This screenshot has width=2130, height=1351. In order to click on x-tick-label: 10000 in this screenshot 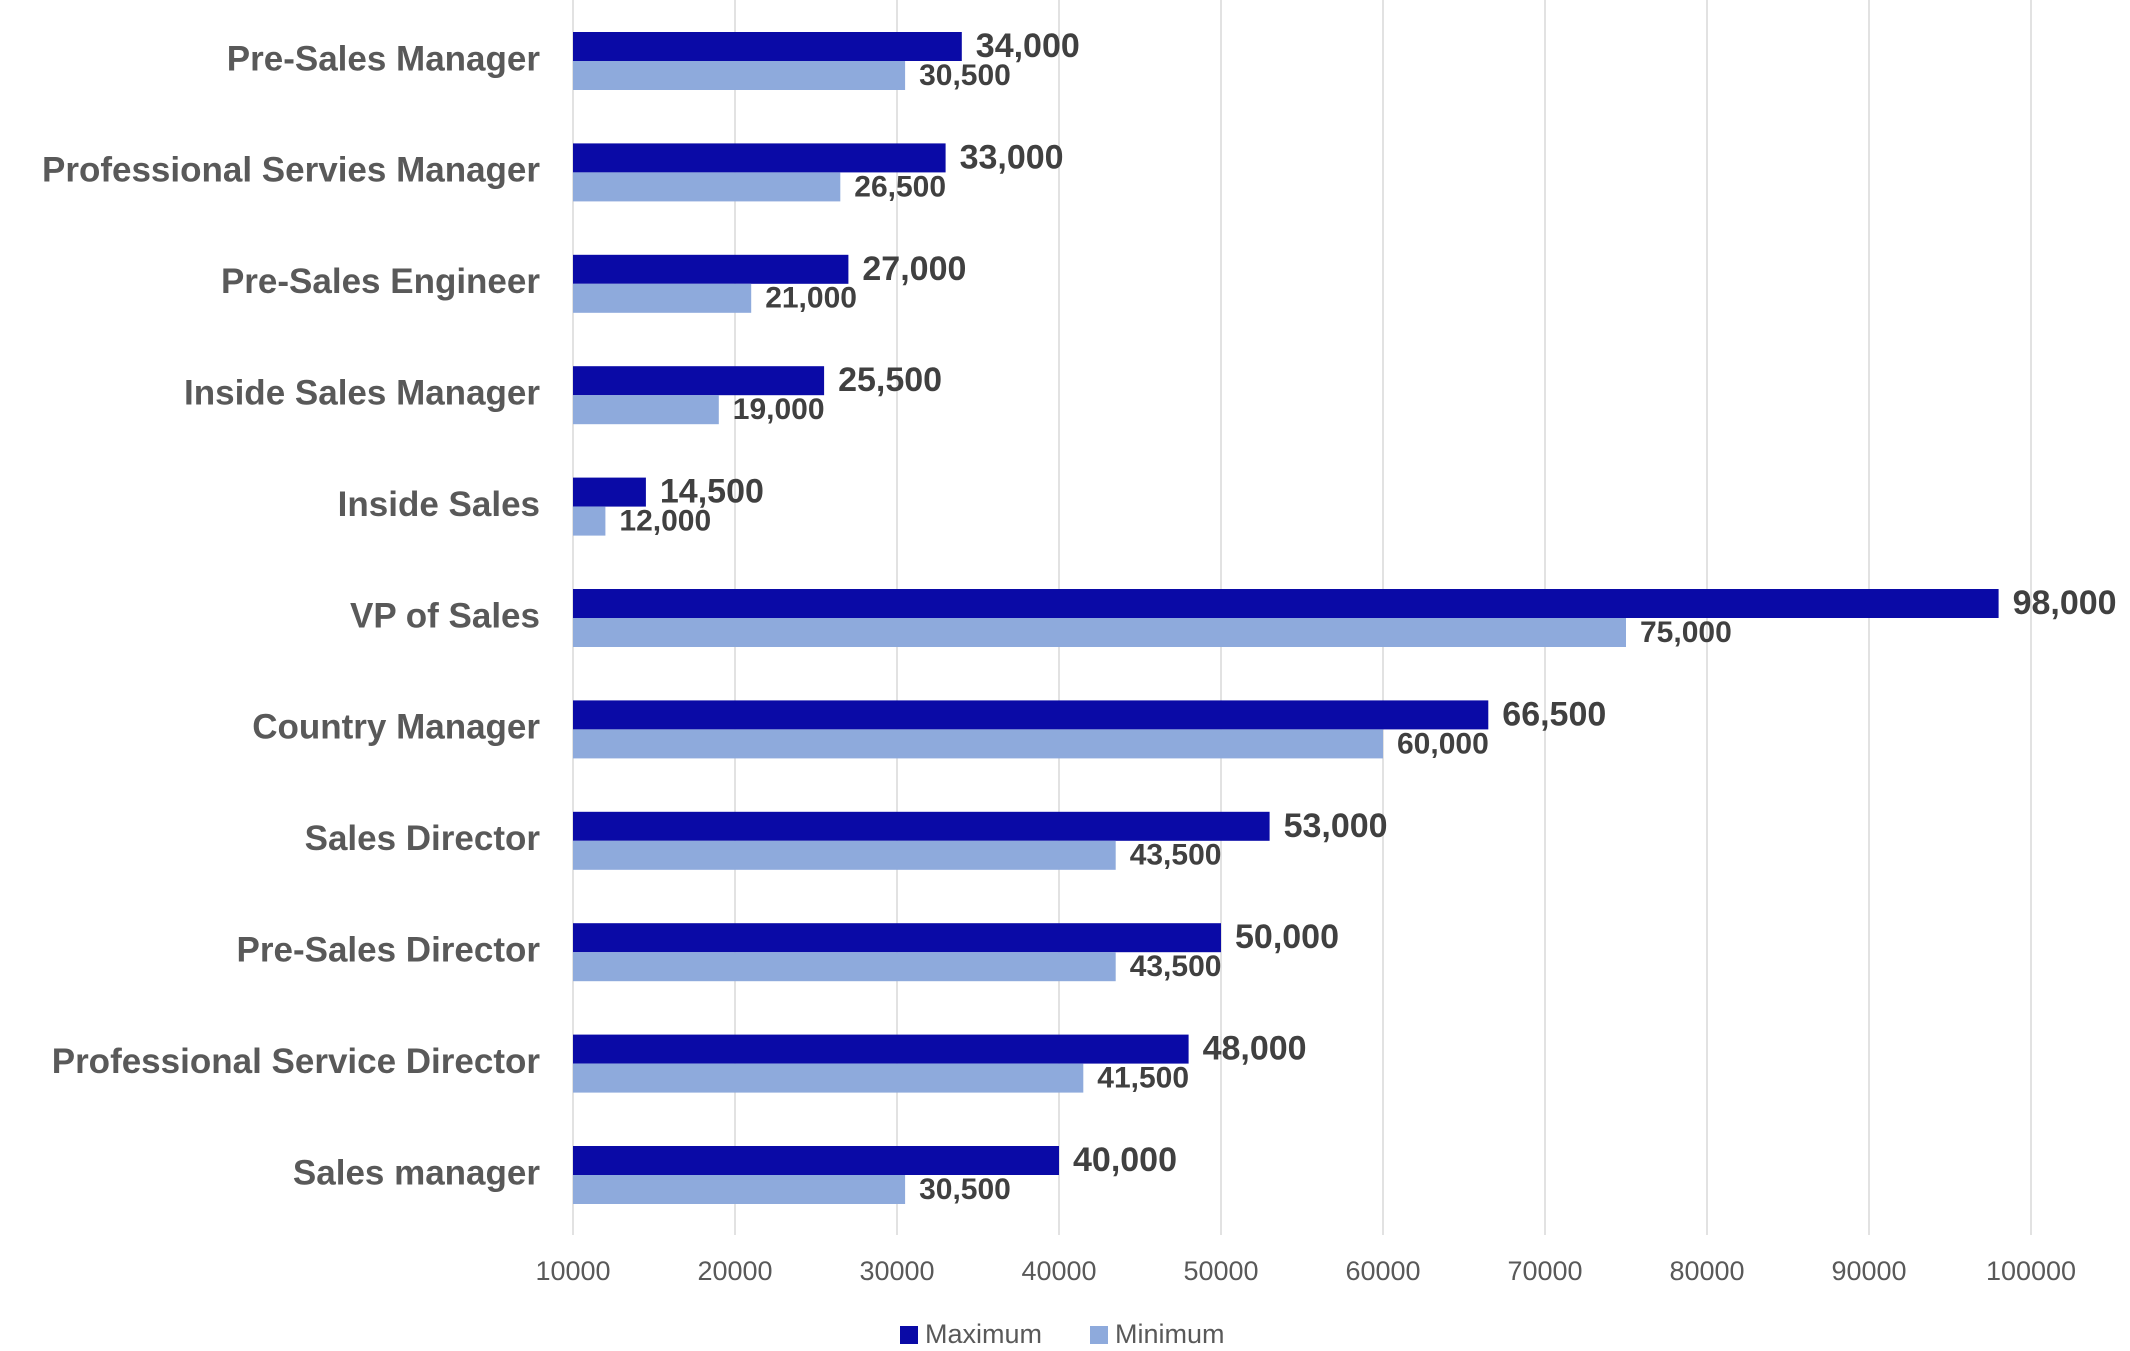, I will do `click(572, 1271)`.